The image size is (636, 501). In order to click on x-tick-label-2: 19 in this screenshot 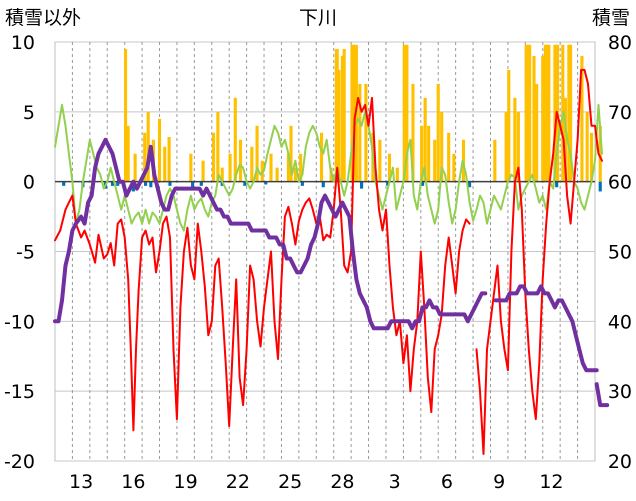, I will do `click(186, 482)`.